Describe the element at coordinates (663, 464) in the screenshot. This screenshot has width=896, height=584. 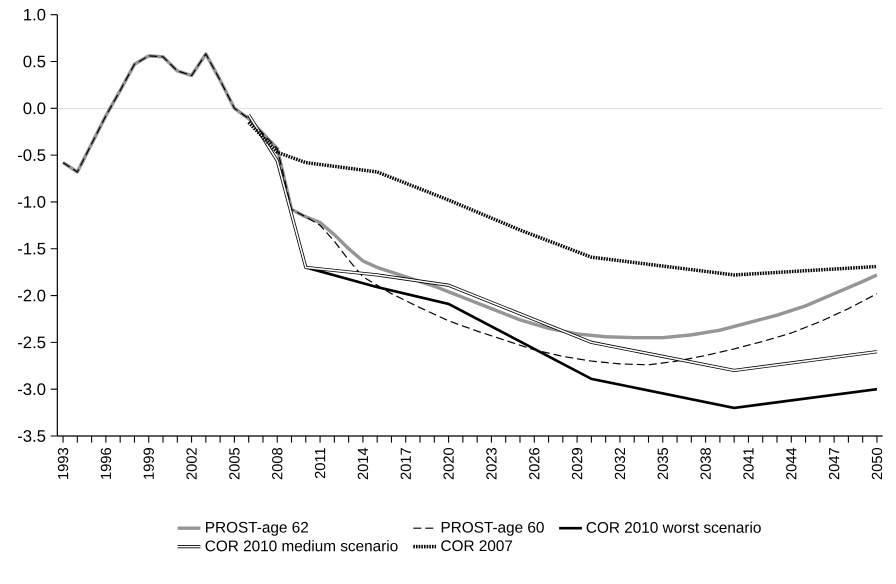
I see `x-tick-label: 2035` at that location.